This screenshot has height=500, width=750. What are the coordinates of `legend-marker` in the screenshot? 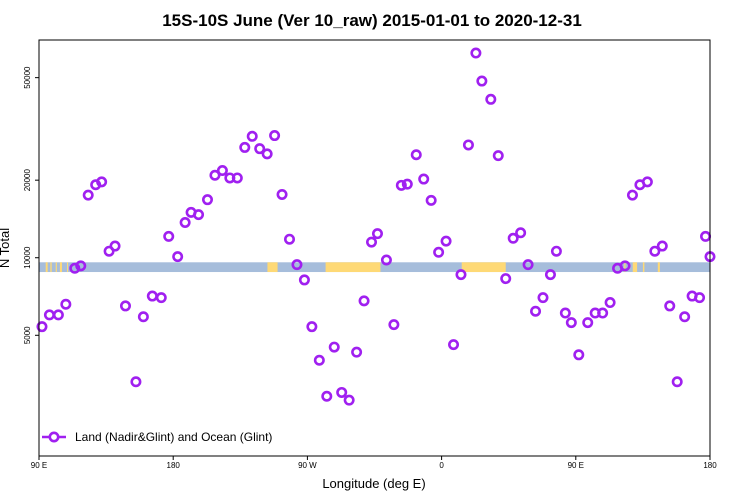 It's located at (54, 437).